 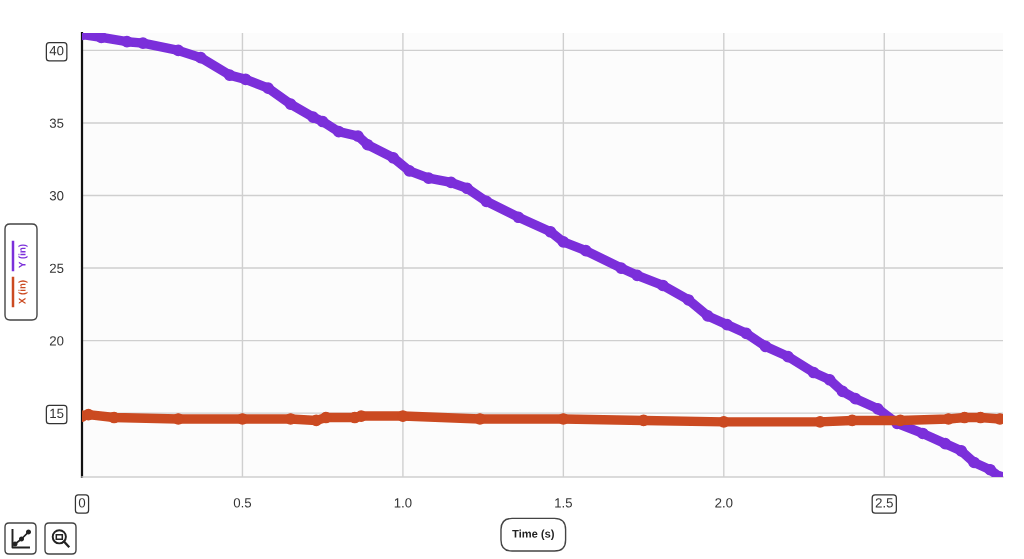 What do you see at coordinates (56, 50) in the screenshot?
I see `y-tick-label: 40` at bounding box center [56, 50].